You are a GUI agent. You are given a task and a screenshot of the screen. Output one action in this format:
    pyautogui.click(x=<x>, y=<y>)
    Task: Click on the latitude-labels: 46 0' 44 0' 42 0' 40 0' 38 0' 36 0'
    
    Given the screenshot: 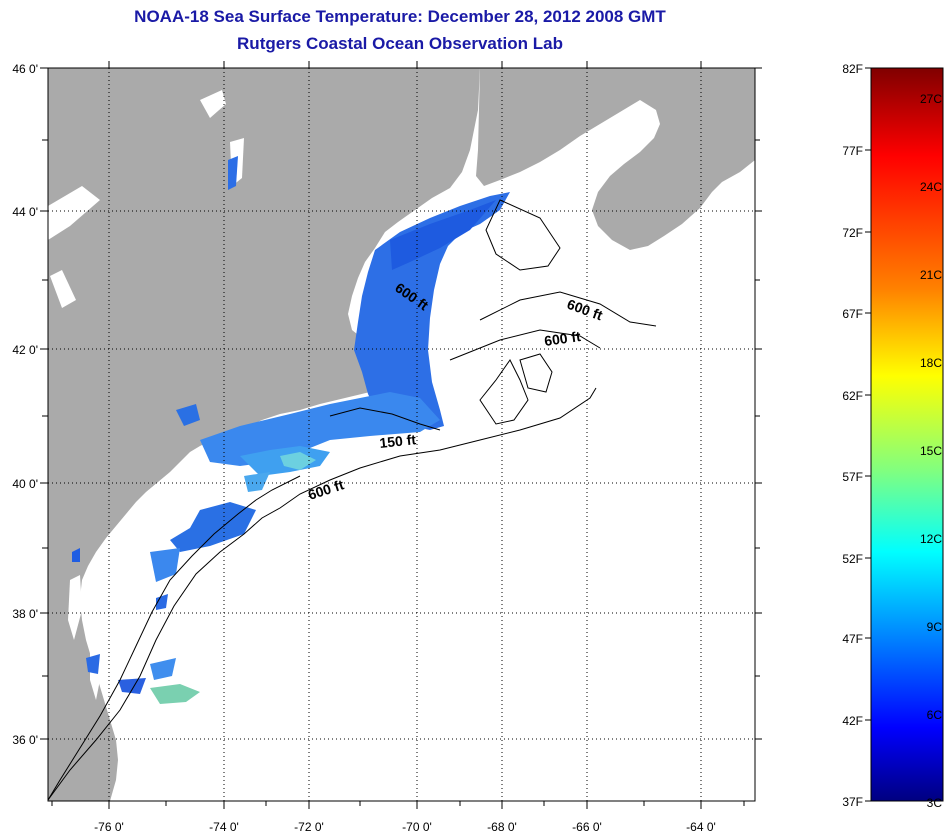 What is the action you would take?
    pyautogui.click(x=25, y=404)
    